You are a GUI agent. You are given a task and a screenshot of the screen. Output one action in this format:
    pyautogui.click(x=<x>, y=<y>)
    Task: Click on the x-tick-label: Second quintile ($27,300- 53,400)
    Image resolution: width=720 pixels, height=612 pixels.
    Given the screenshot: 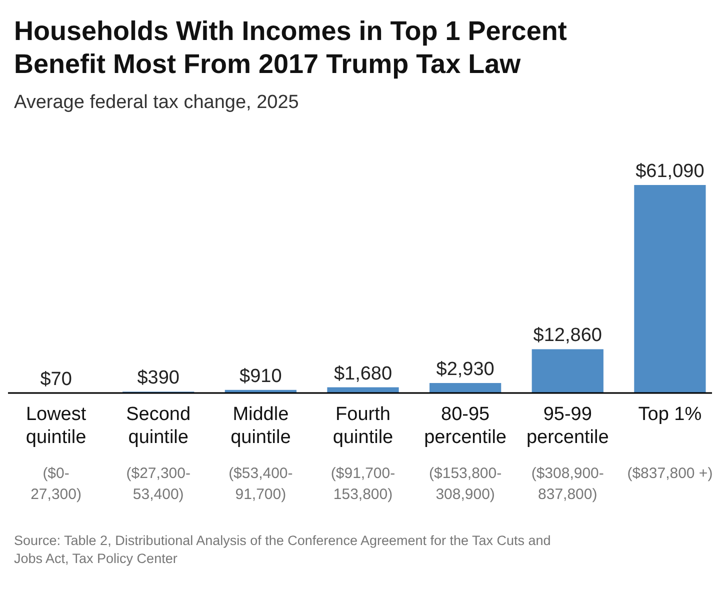 What is the action you would take?
    pyautogui.click(x=158, y=453)
    